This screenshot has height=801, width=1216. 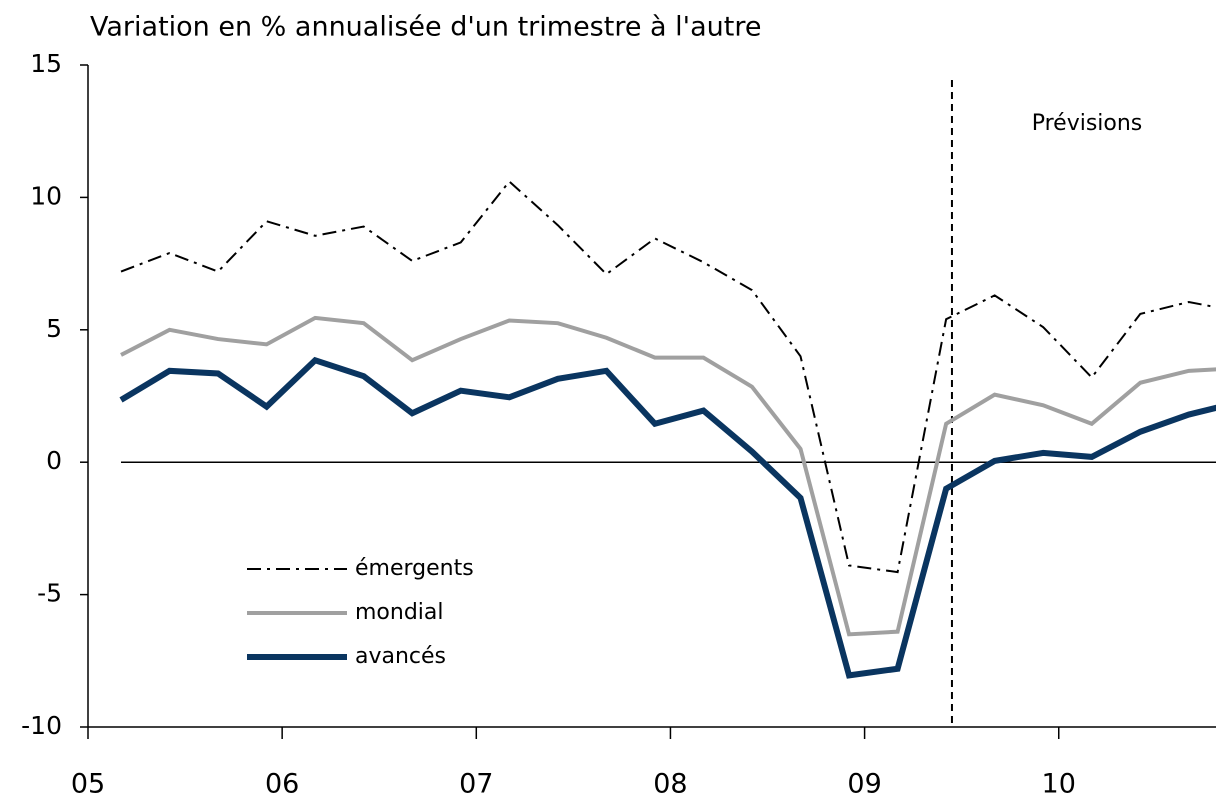 I want to click on x-tick-label: 10, so click(x=1059, y=784).